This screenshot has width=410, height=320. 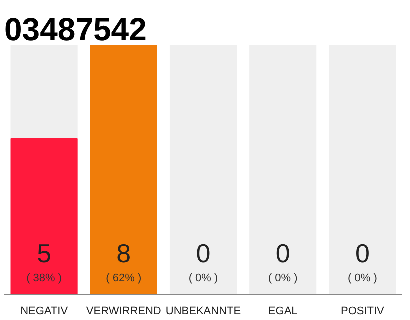 I want to click on x-tick-label: UNBEKANNTE, so click(x=204, y=312).